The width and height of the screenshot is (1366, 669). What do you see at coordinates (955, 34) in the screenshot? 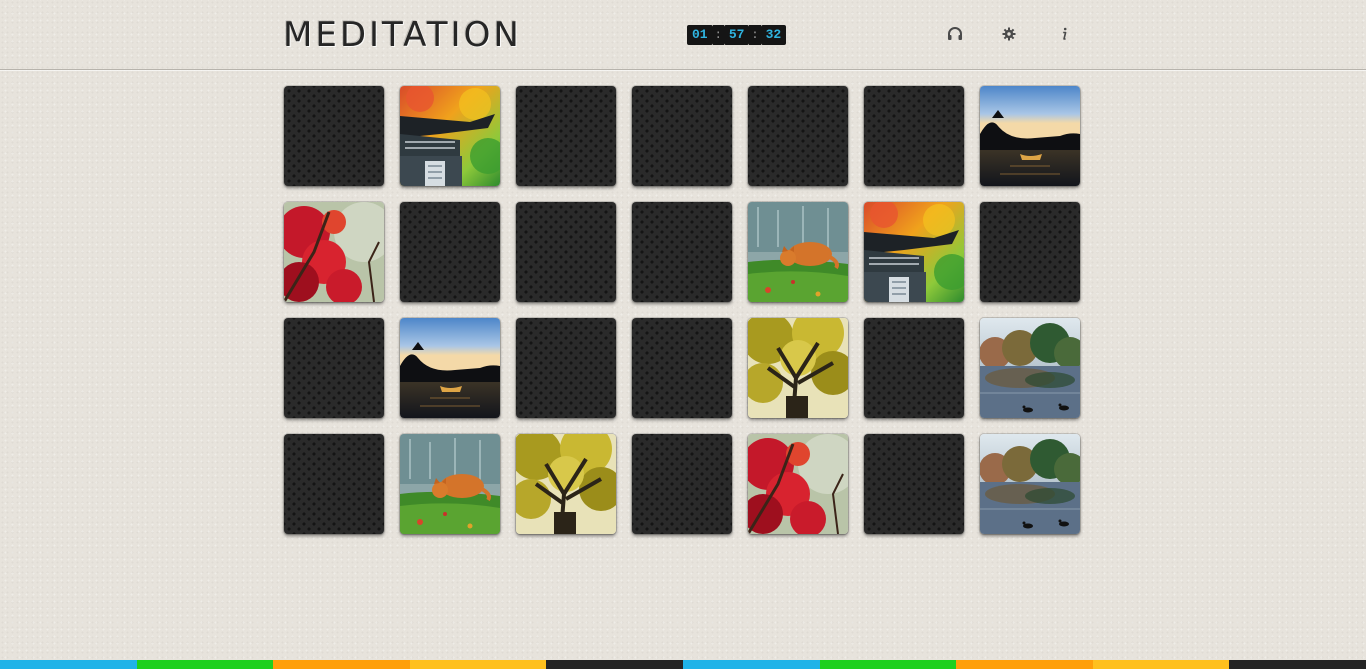
I see `headphones-icon` at bounding box center [955, 34].